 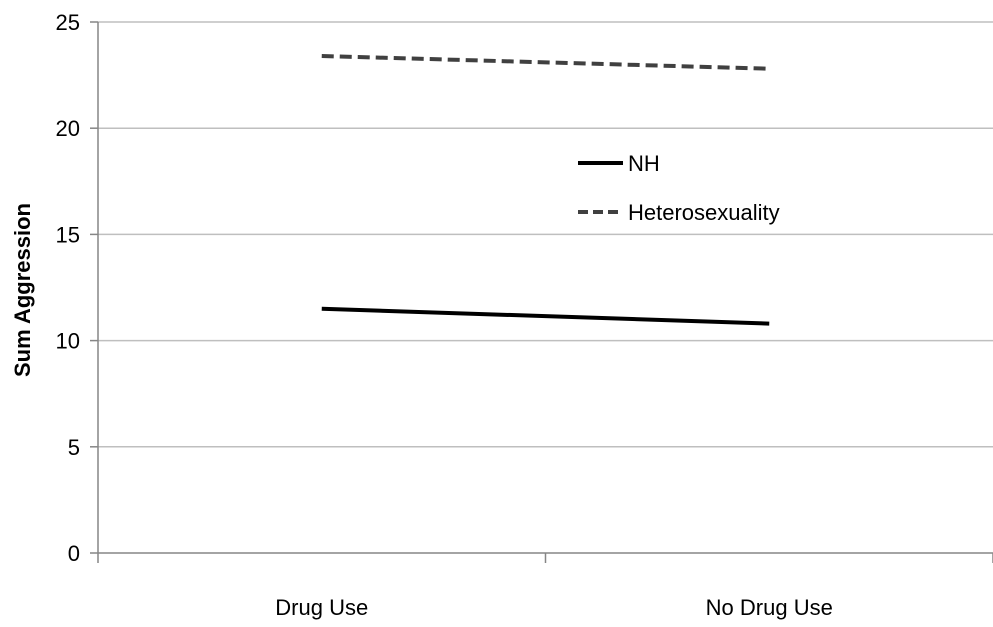 I want to click on y-tick-label: 25, so click(x=68, y=22).